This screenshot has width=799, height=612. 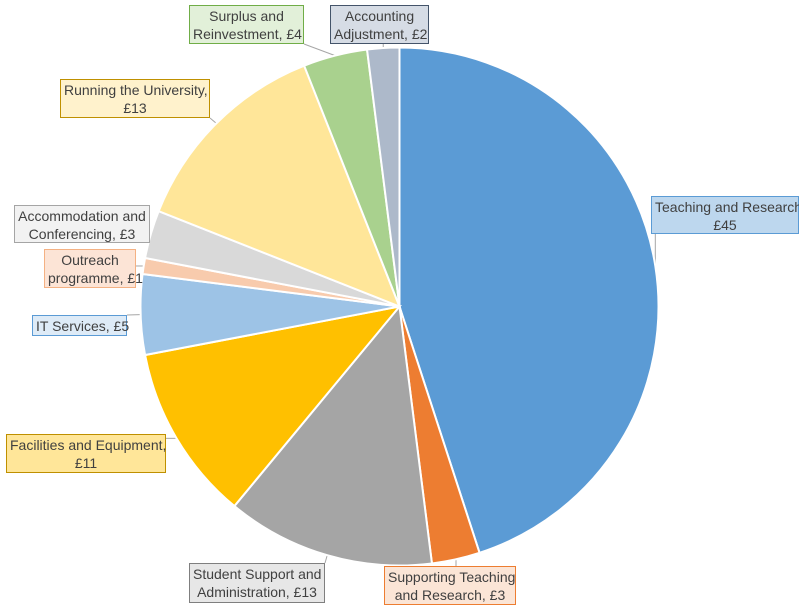 What do you see at coordinates (213, 120) in the screenshot?
I see `leader-running-the-university` at bounding box center [213, 120].